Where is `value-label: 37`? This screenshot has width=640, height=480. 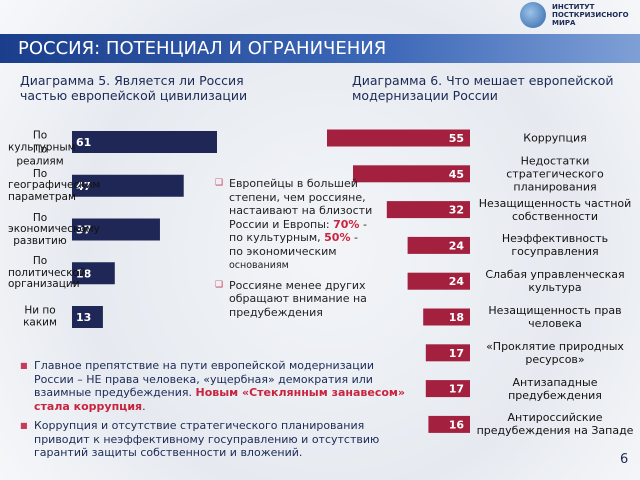 value-label: 37 is located at coordinates (83, 230).